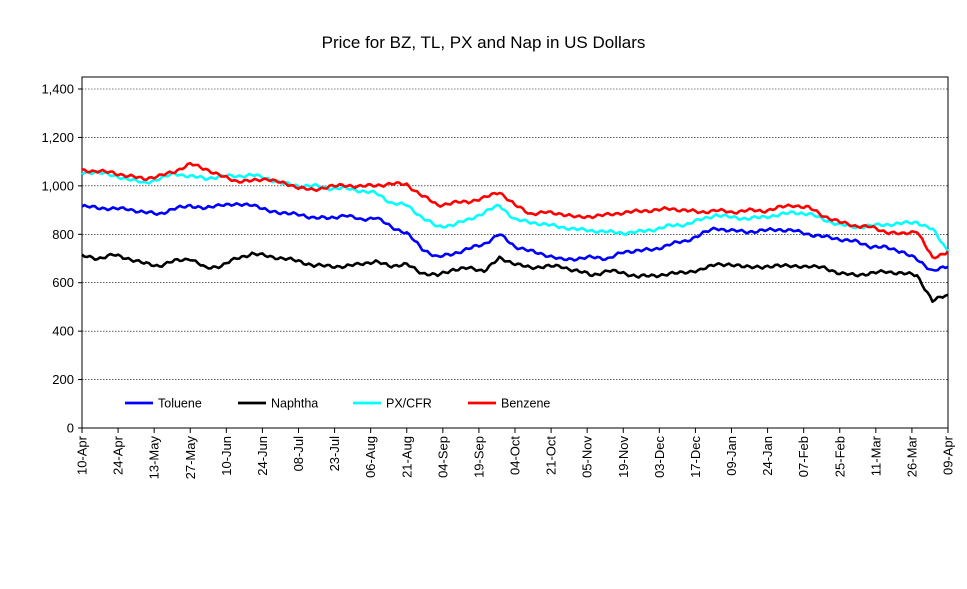 Image resolution: width=967 pixels, height=589 pixels. What do you see at coordinates (63, 282) in the screenshot?
I see `y-tick-label: 600` at bounding box center [63, 282].